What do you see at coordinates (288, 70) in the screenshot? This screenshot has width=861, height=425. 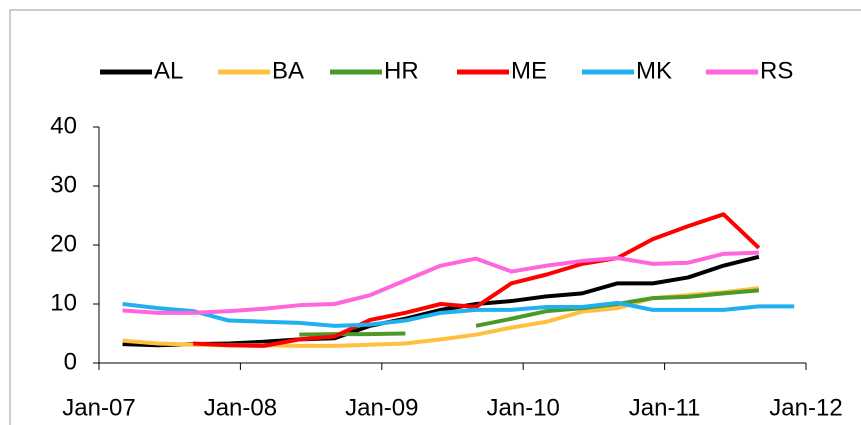 I see `legend-label: BA` at bounding box center [288, 70].